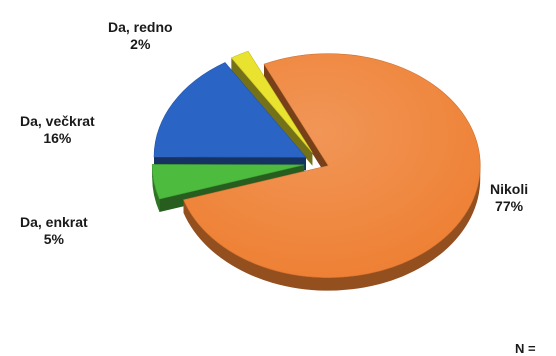  I want to click on slice-label-da-enkrat: Da, enkrat 5%, so click(54, 231).